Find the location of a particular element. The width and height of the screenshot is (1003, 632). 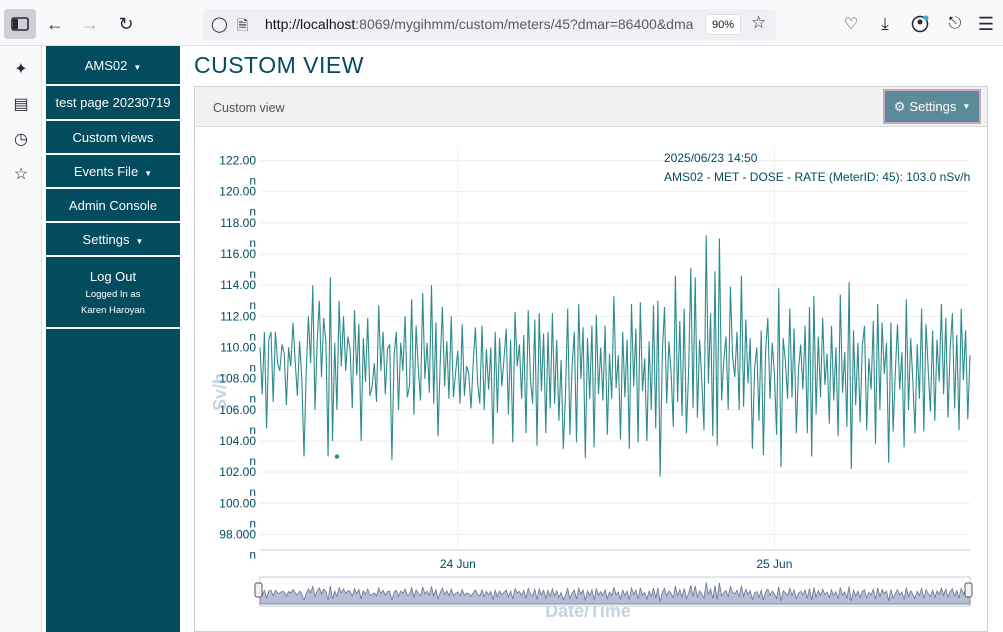

y-tick-label: 98.000 is located at coordinates (237, 534).